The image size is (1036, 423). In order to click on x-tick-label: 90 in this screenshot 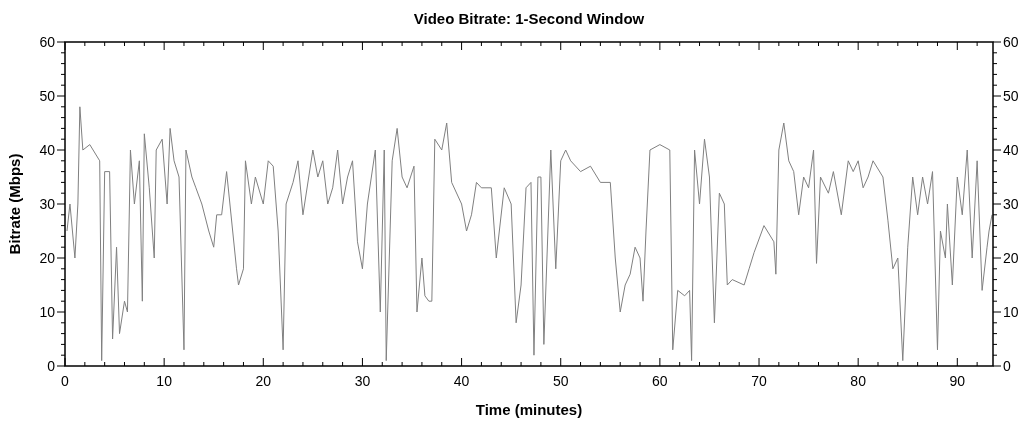, I will do `click(957, 381)`.